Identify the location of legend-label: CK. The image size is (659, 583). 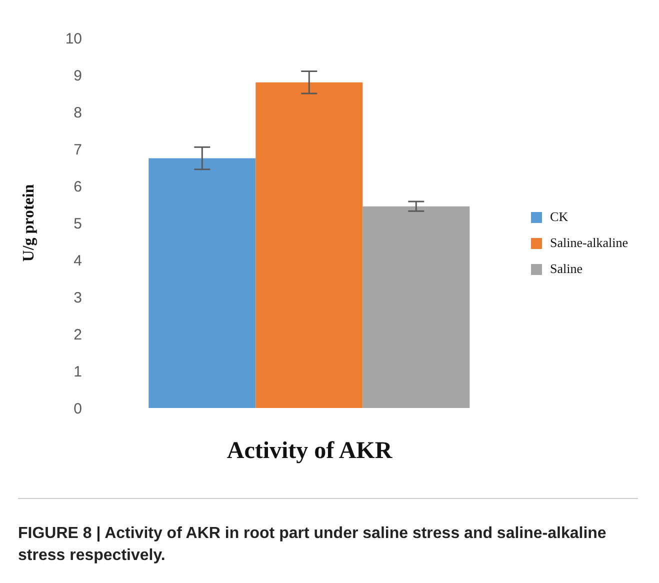
(559, 217).